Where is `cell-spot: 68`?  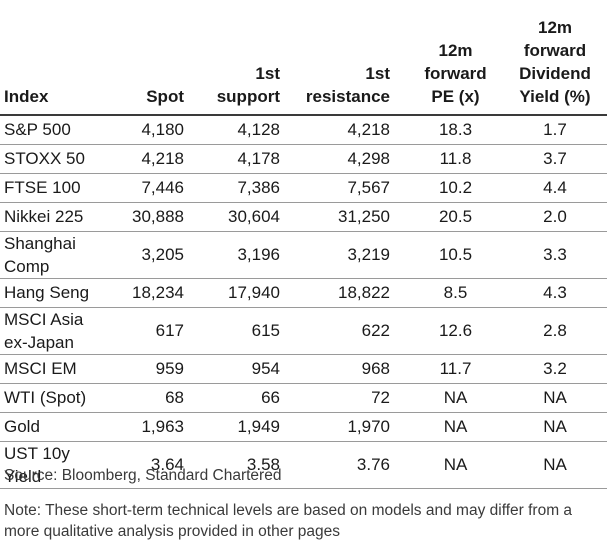 cell-spot: 68 is located at coordinates (174, 397).